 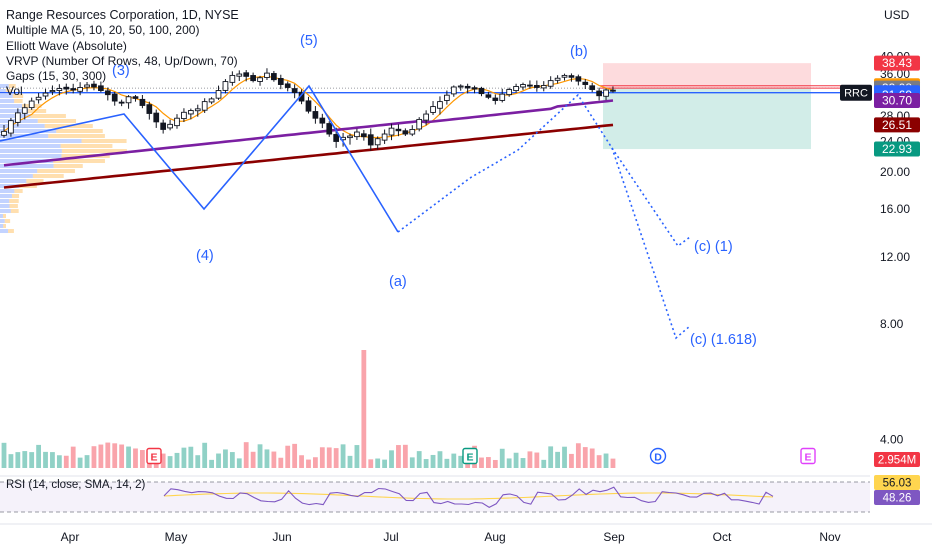 What do you see at coordinates (435, 89) in the screenshot?
I see `horizontal-levels` at bounding box center [435, 89].